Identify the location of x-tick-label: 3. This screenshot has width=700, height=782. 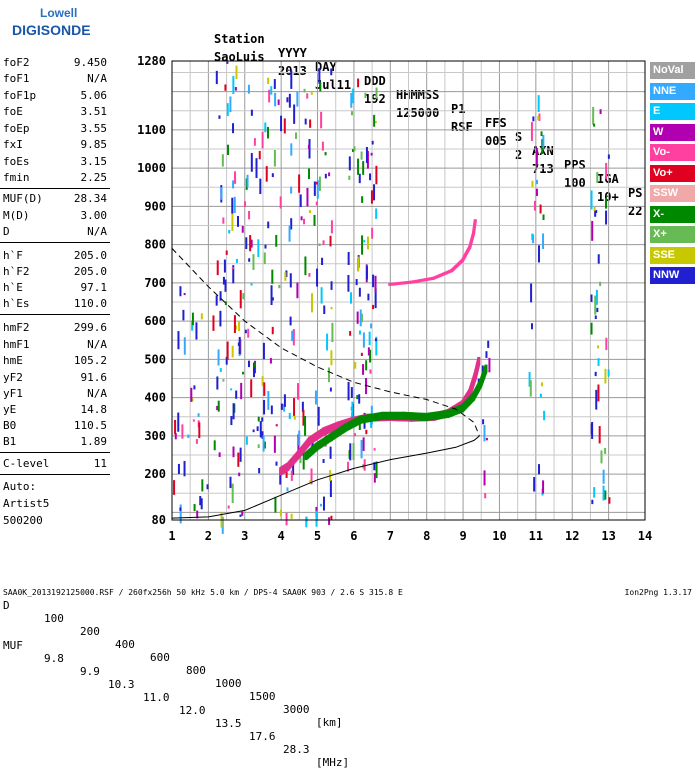
(244, 536).